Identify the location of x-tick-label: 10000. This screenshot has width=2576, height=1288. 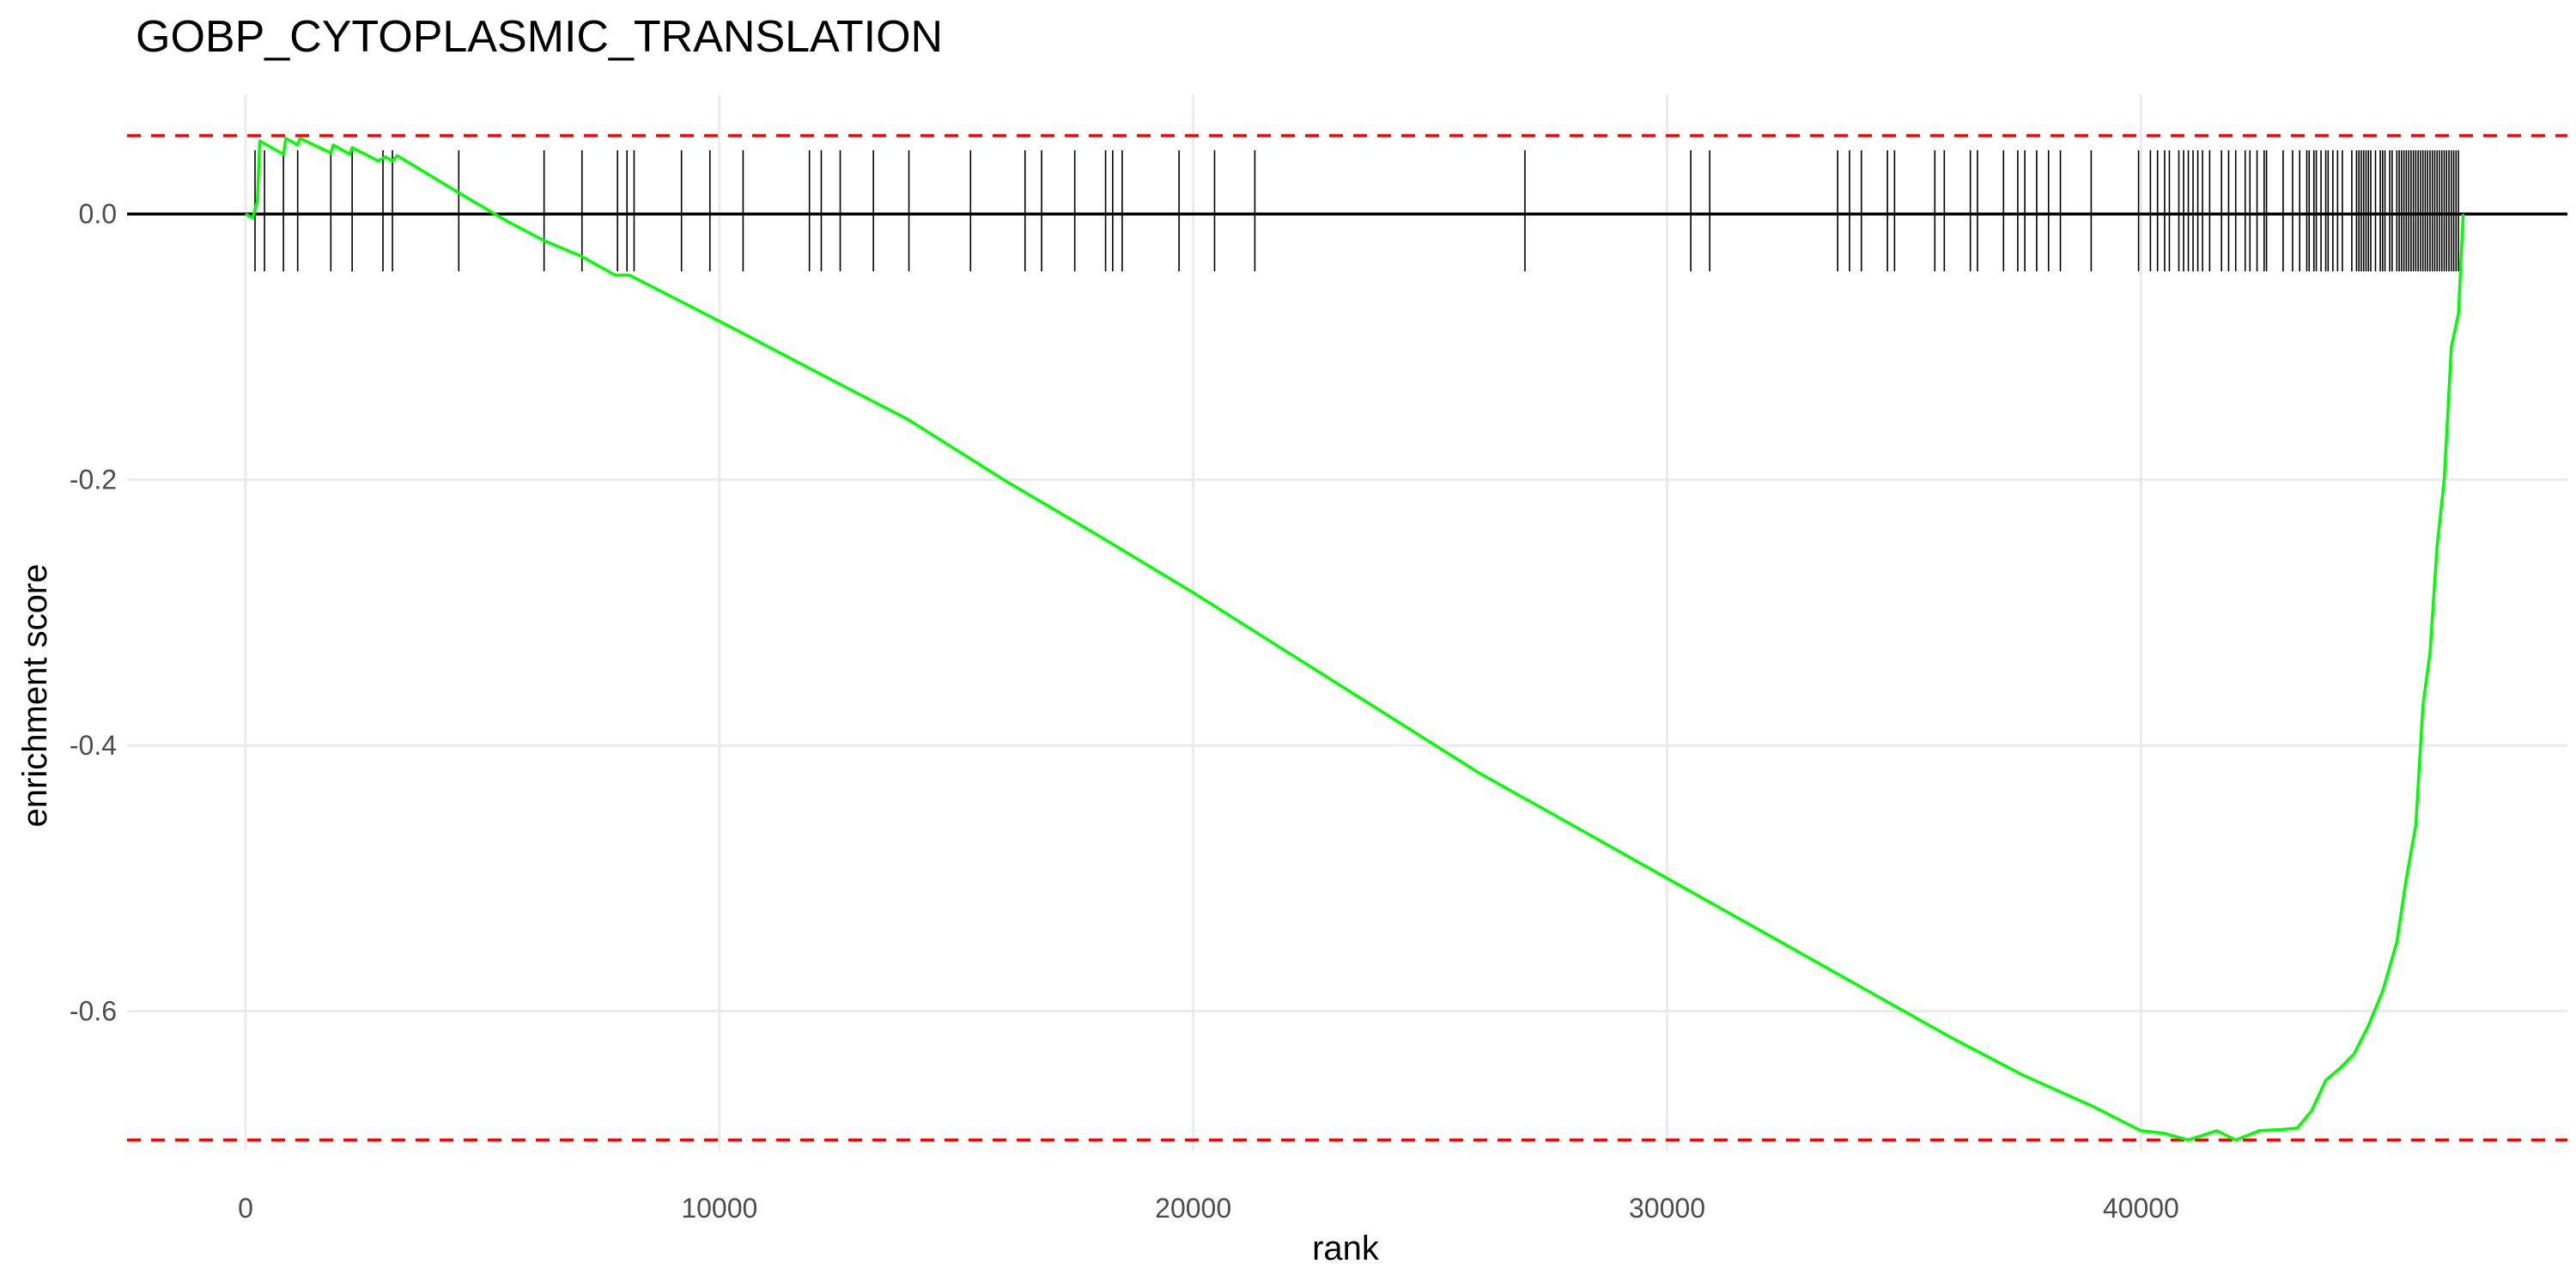
(719, 1208).